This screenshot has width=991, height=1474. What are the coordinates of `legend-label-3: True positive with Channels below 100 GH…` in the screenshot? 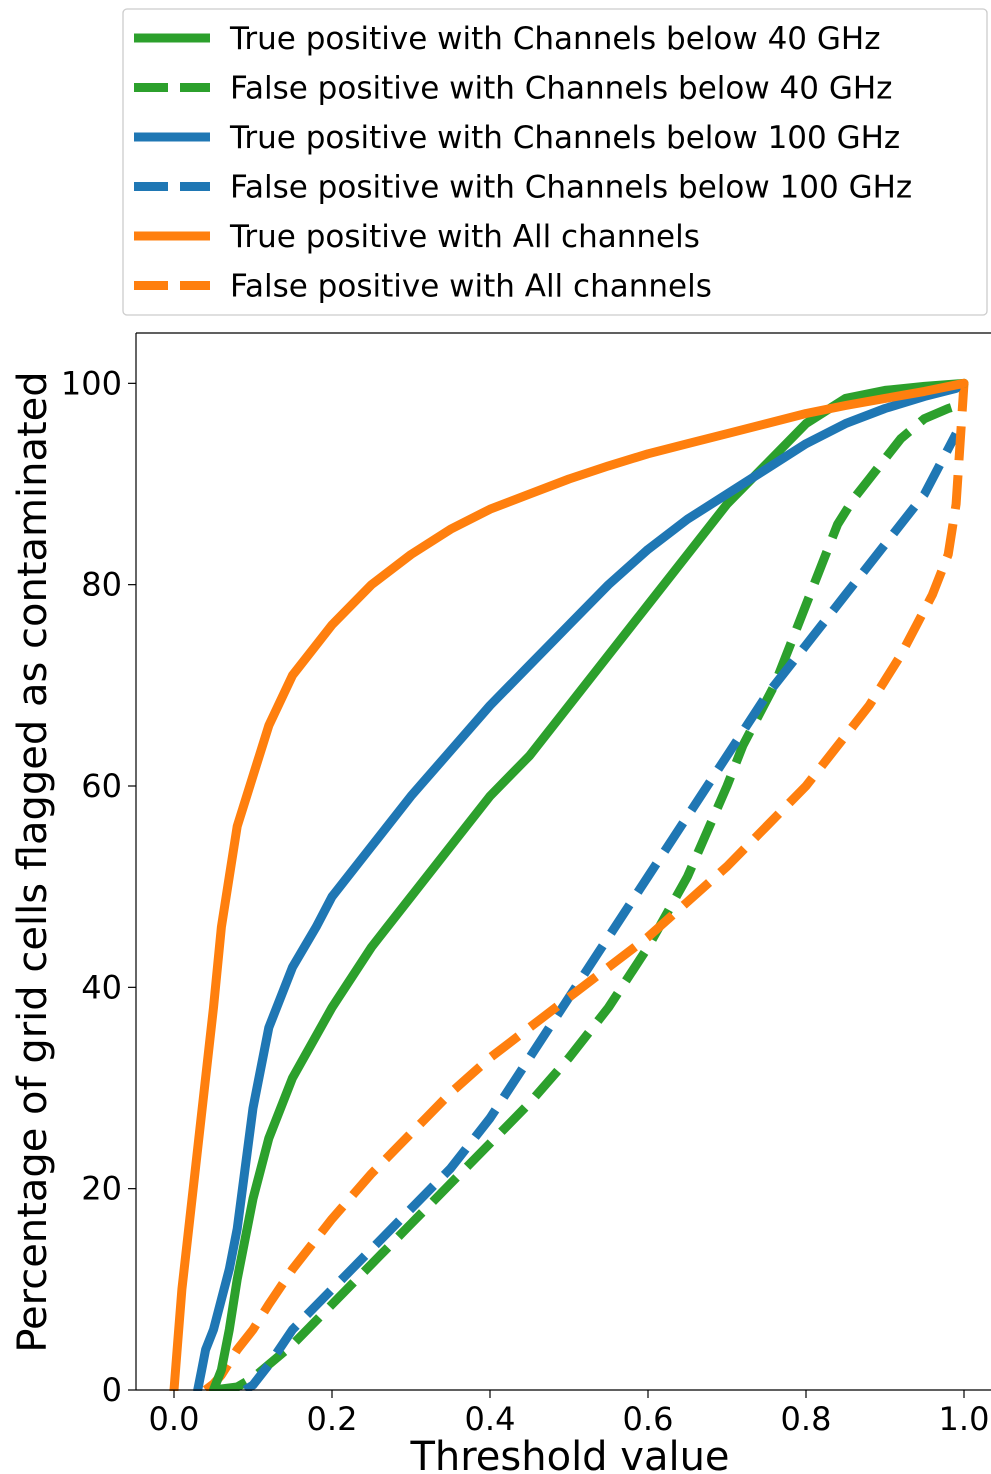 It's located at (564, 138).